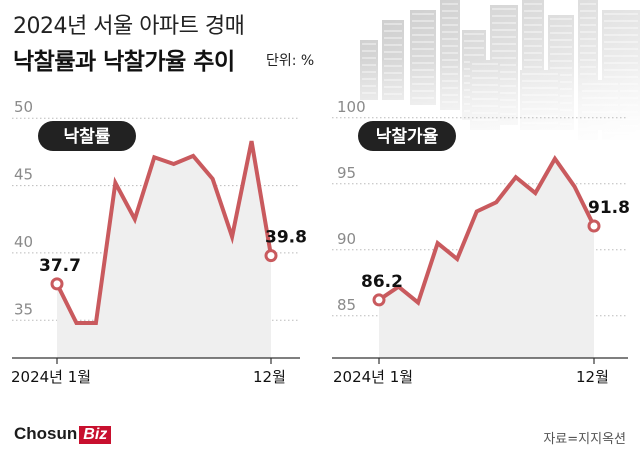  I want to click on y-tick-label: 35, so click(23, 309).